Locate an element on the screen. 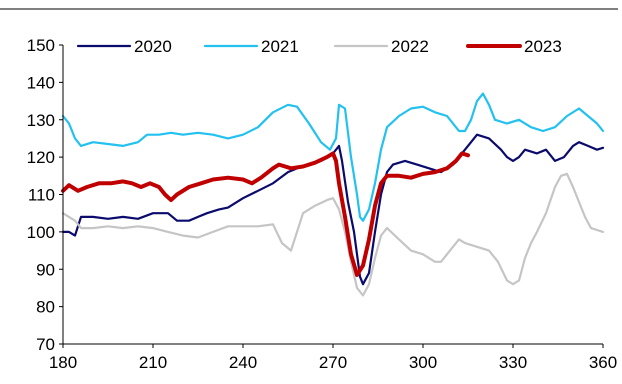 This screenshot has height=384, width=622. y-tick-label: 130 is located at coordinates (41, 120).